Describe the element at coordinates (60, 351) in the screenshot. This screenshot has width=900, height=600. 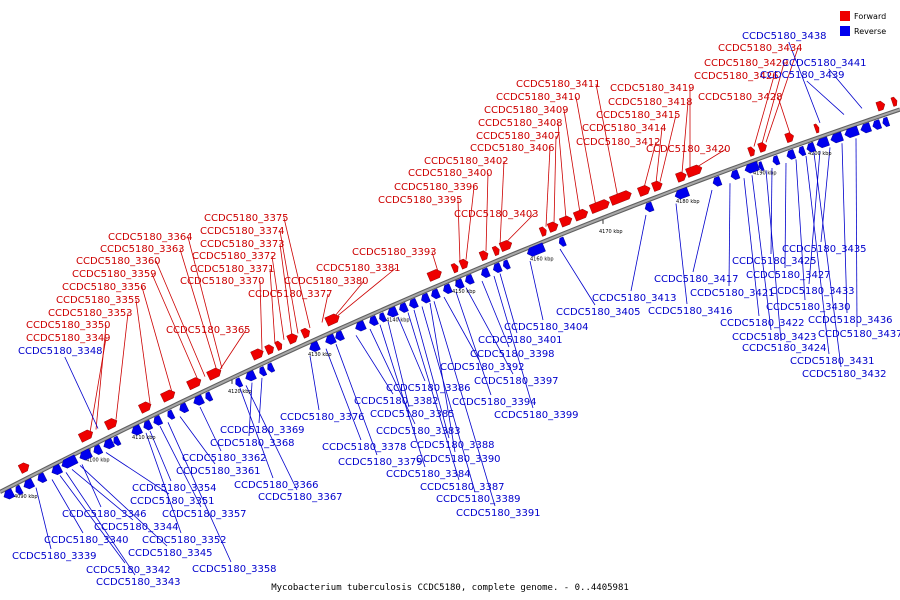
I see `gene-label: CCDC5180_3348` at that location.